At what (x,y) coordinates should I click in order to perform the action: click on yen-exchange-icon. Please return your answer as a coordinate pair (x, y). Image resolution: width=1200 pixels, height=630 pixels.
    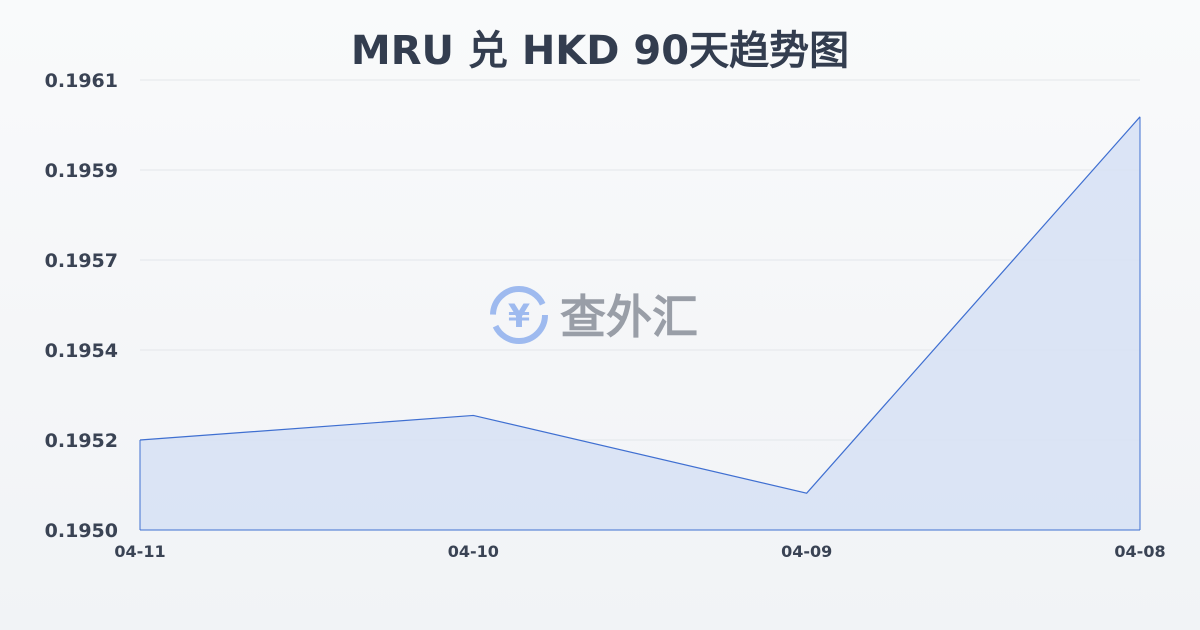
    Looking at the image, I should click on (519, 315).